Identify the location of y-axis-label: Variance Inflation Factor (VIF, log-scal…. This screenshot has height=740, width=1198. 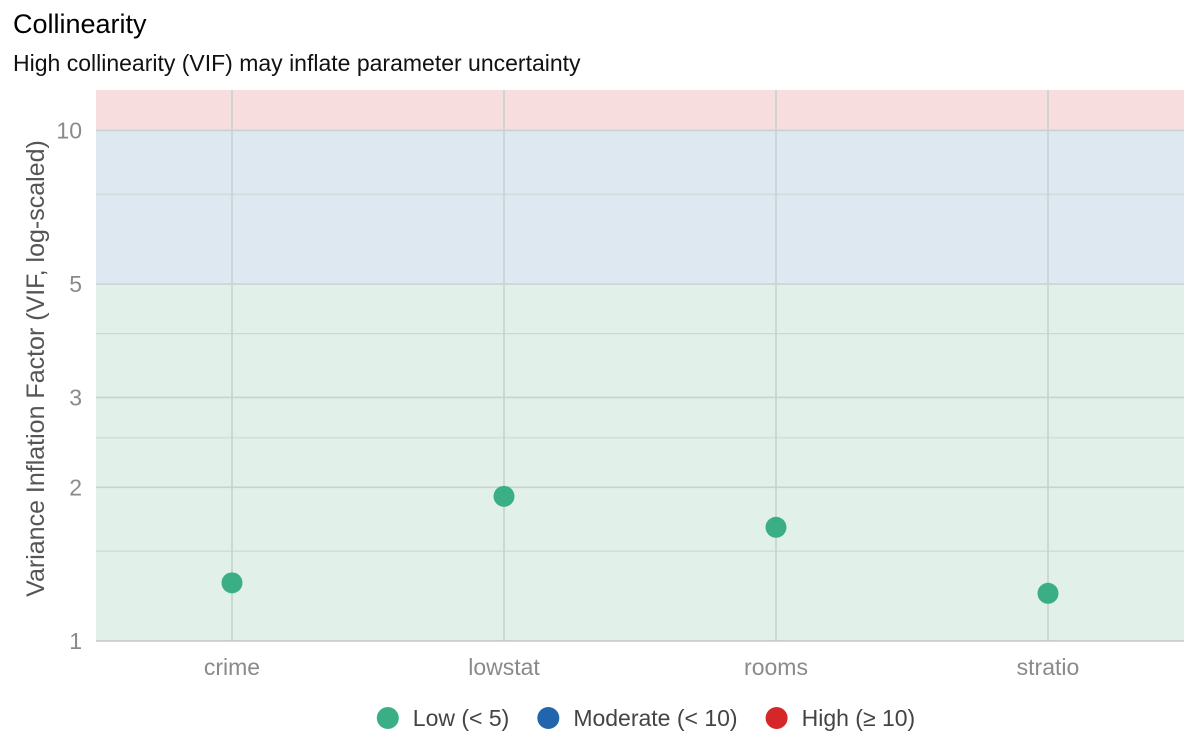
(36, 368).